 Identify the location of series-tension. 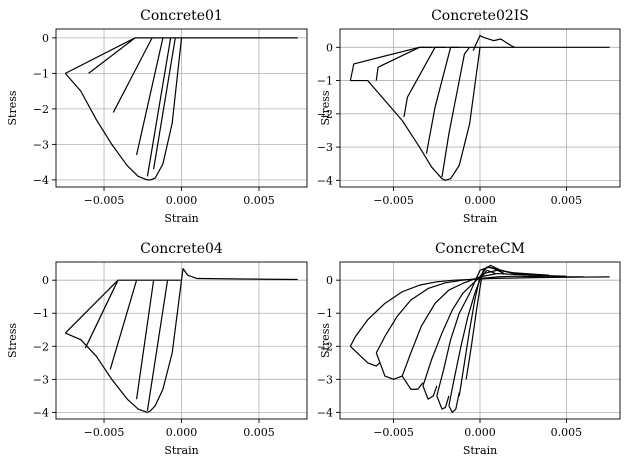
(493, 43).